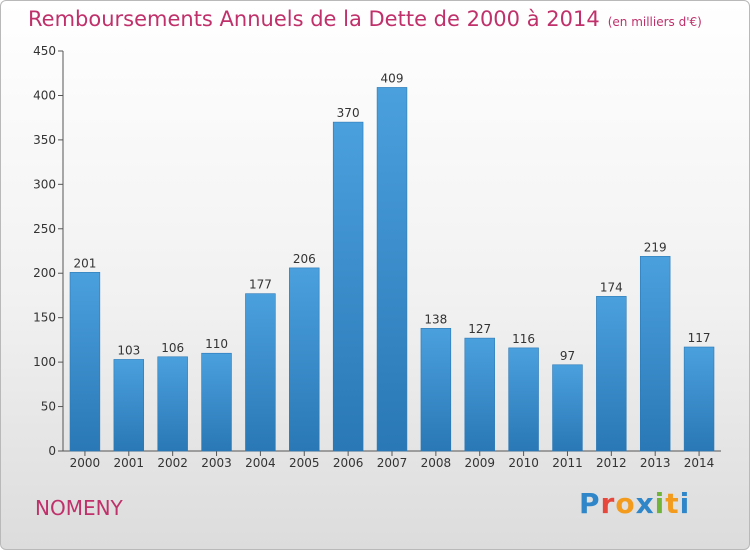  I want to click on logo-letter: r, so click(608, 503).